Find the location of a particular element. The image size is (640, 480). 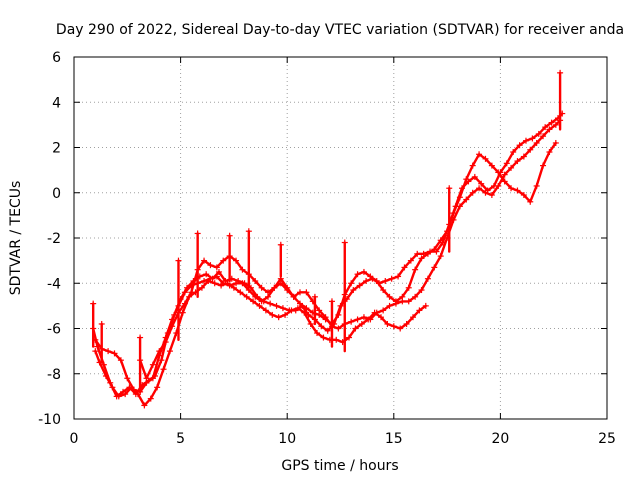

y-tick-label: 0 is located at coordinates (56, 194).